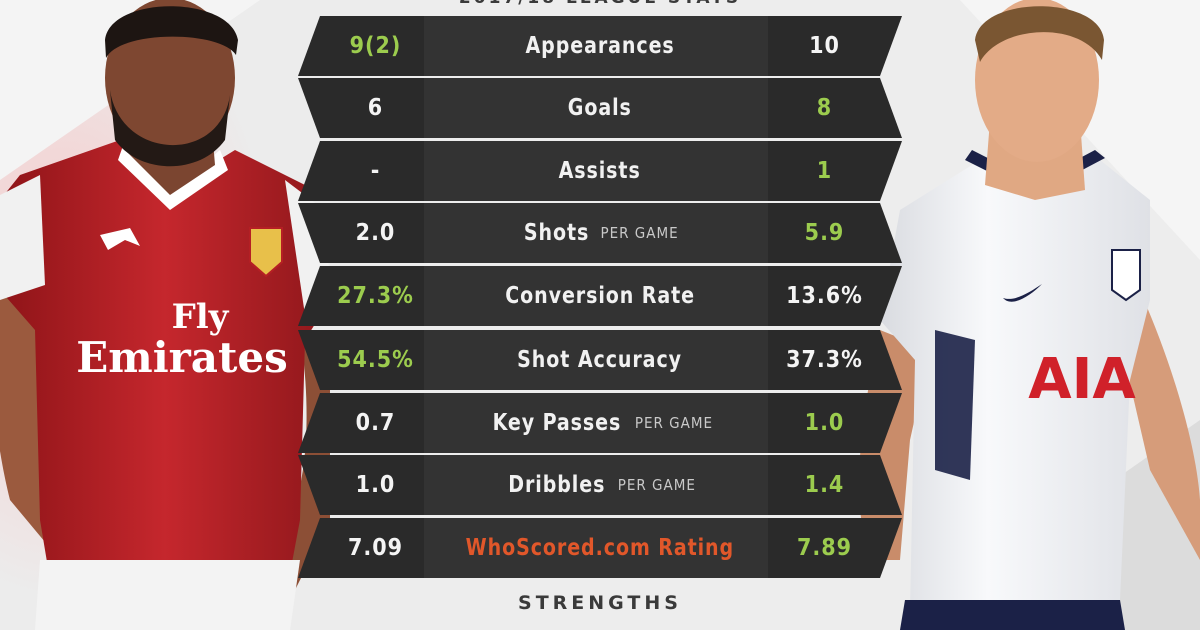  I want to click on left-player-value: 7.09, so click(375, 548).